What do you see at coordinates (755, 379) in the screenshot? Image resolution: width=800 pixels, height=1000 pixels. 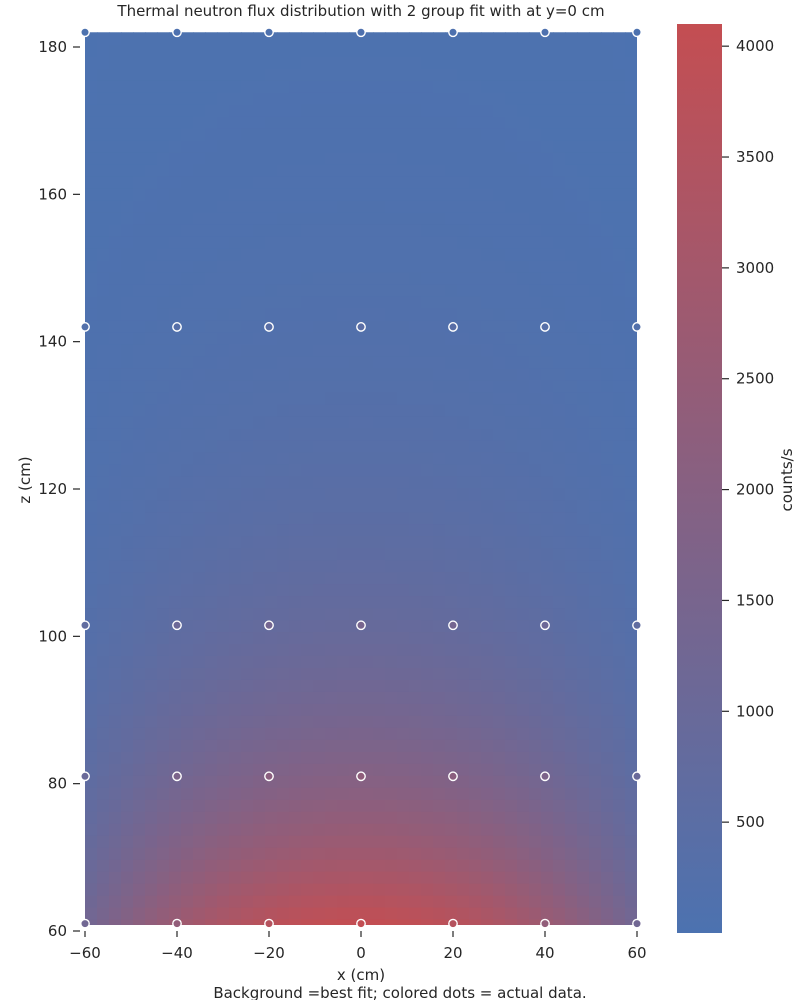 I see `colorbar-tick-label: 2500` at bounding box center [755, 379].